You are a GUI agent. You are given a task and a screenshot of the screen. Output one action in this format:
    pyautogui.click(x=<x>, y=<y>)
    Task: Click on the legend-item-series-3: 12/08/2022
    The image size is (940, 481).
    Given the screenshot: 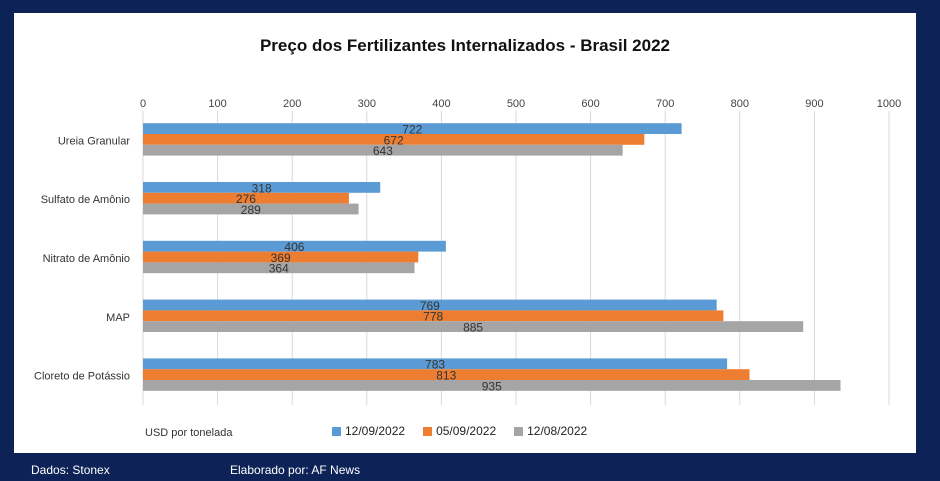 What is the action you would take?
    pyautogui.click(x=550, y=431)
    